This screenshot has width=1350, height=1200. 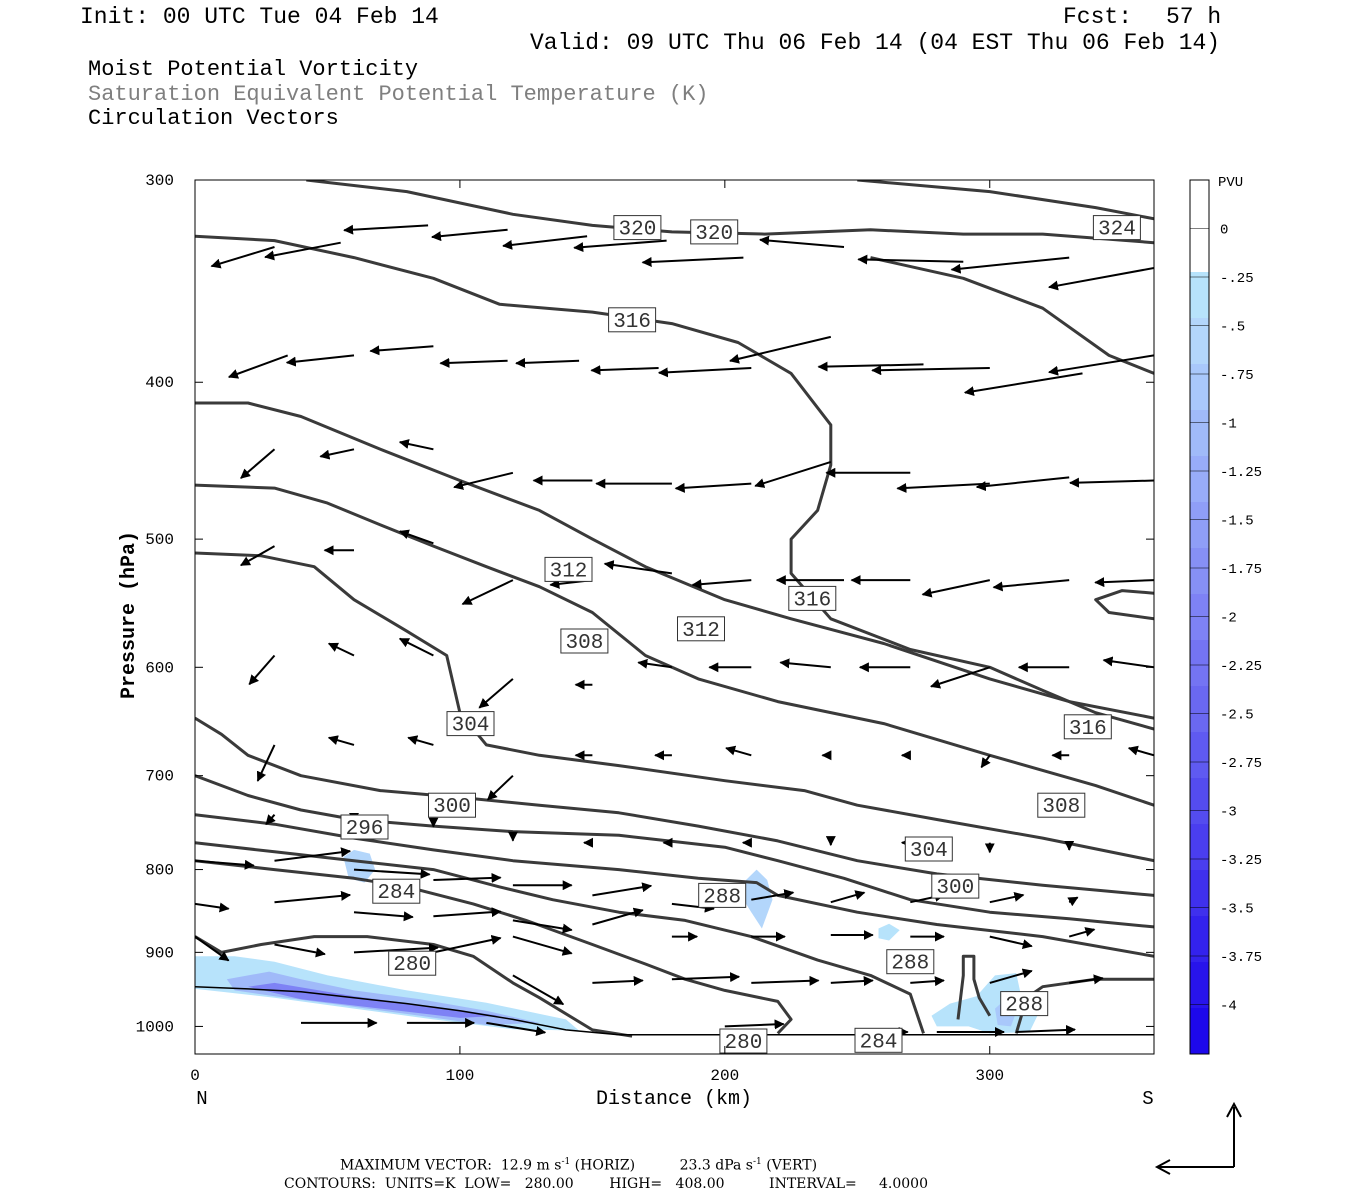 I want to click on colorbar-label: -.75, so click(x=1237, y=376).